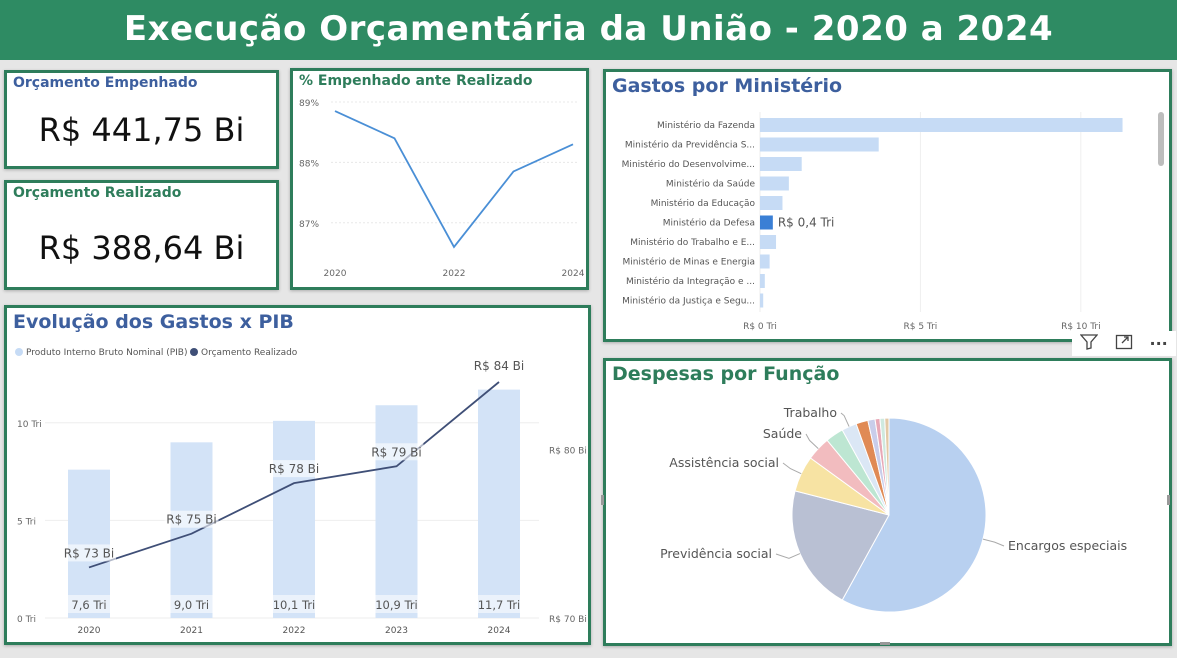 Image resolution: width=1177 pixels, height=658 pixels. I want to click on pib-bar-label: 10,9 Tri, so click(396, 605).